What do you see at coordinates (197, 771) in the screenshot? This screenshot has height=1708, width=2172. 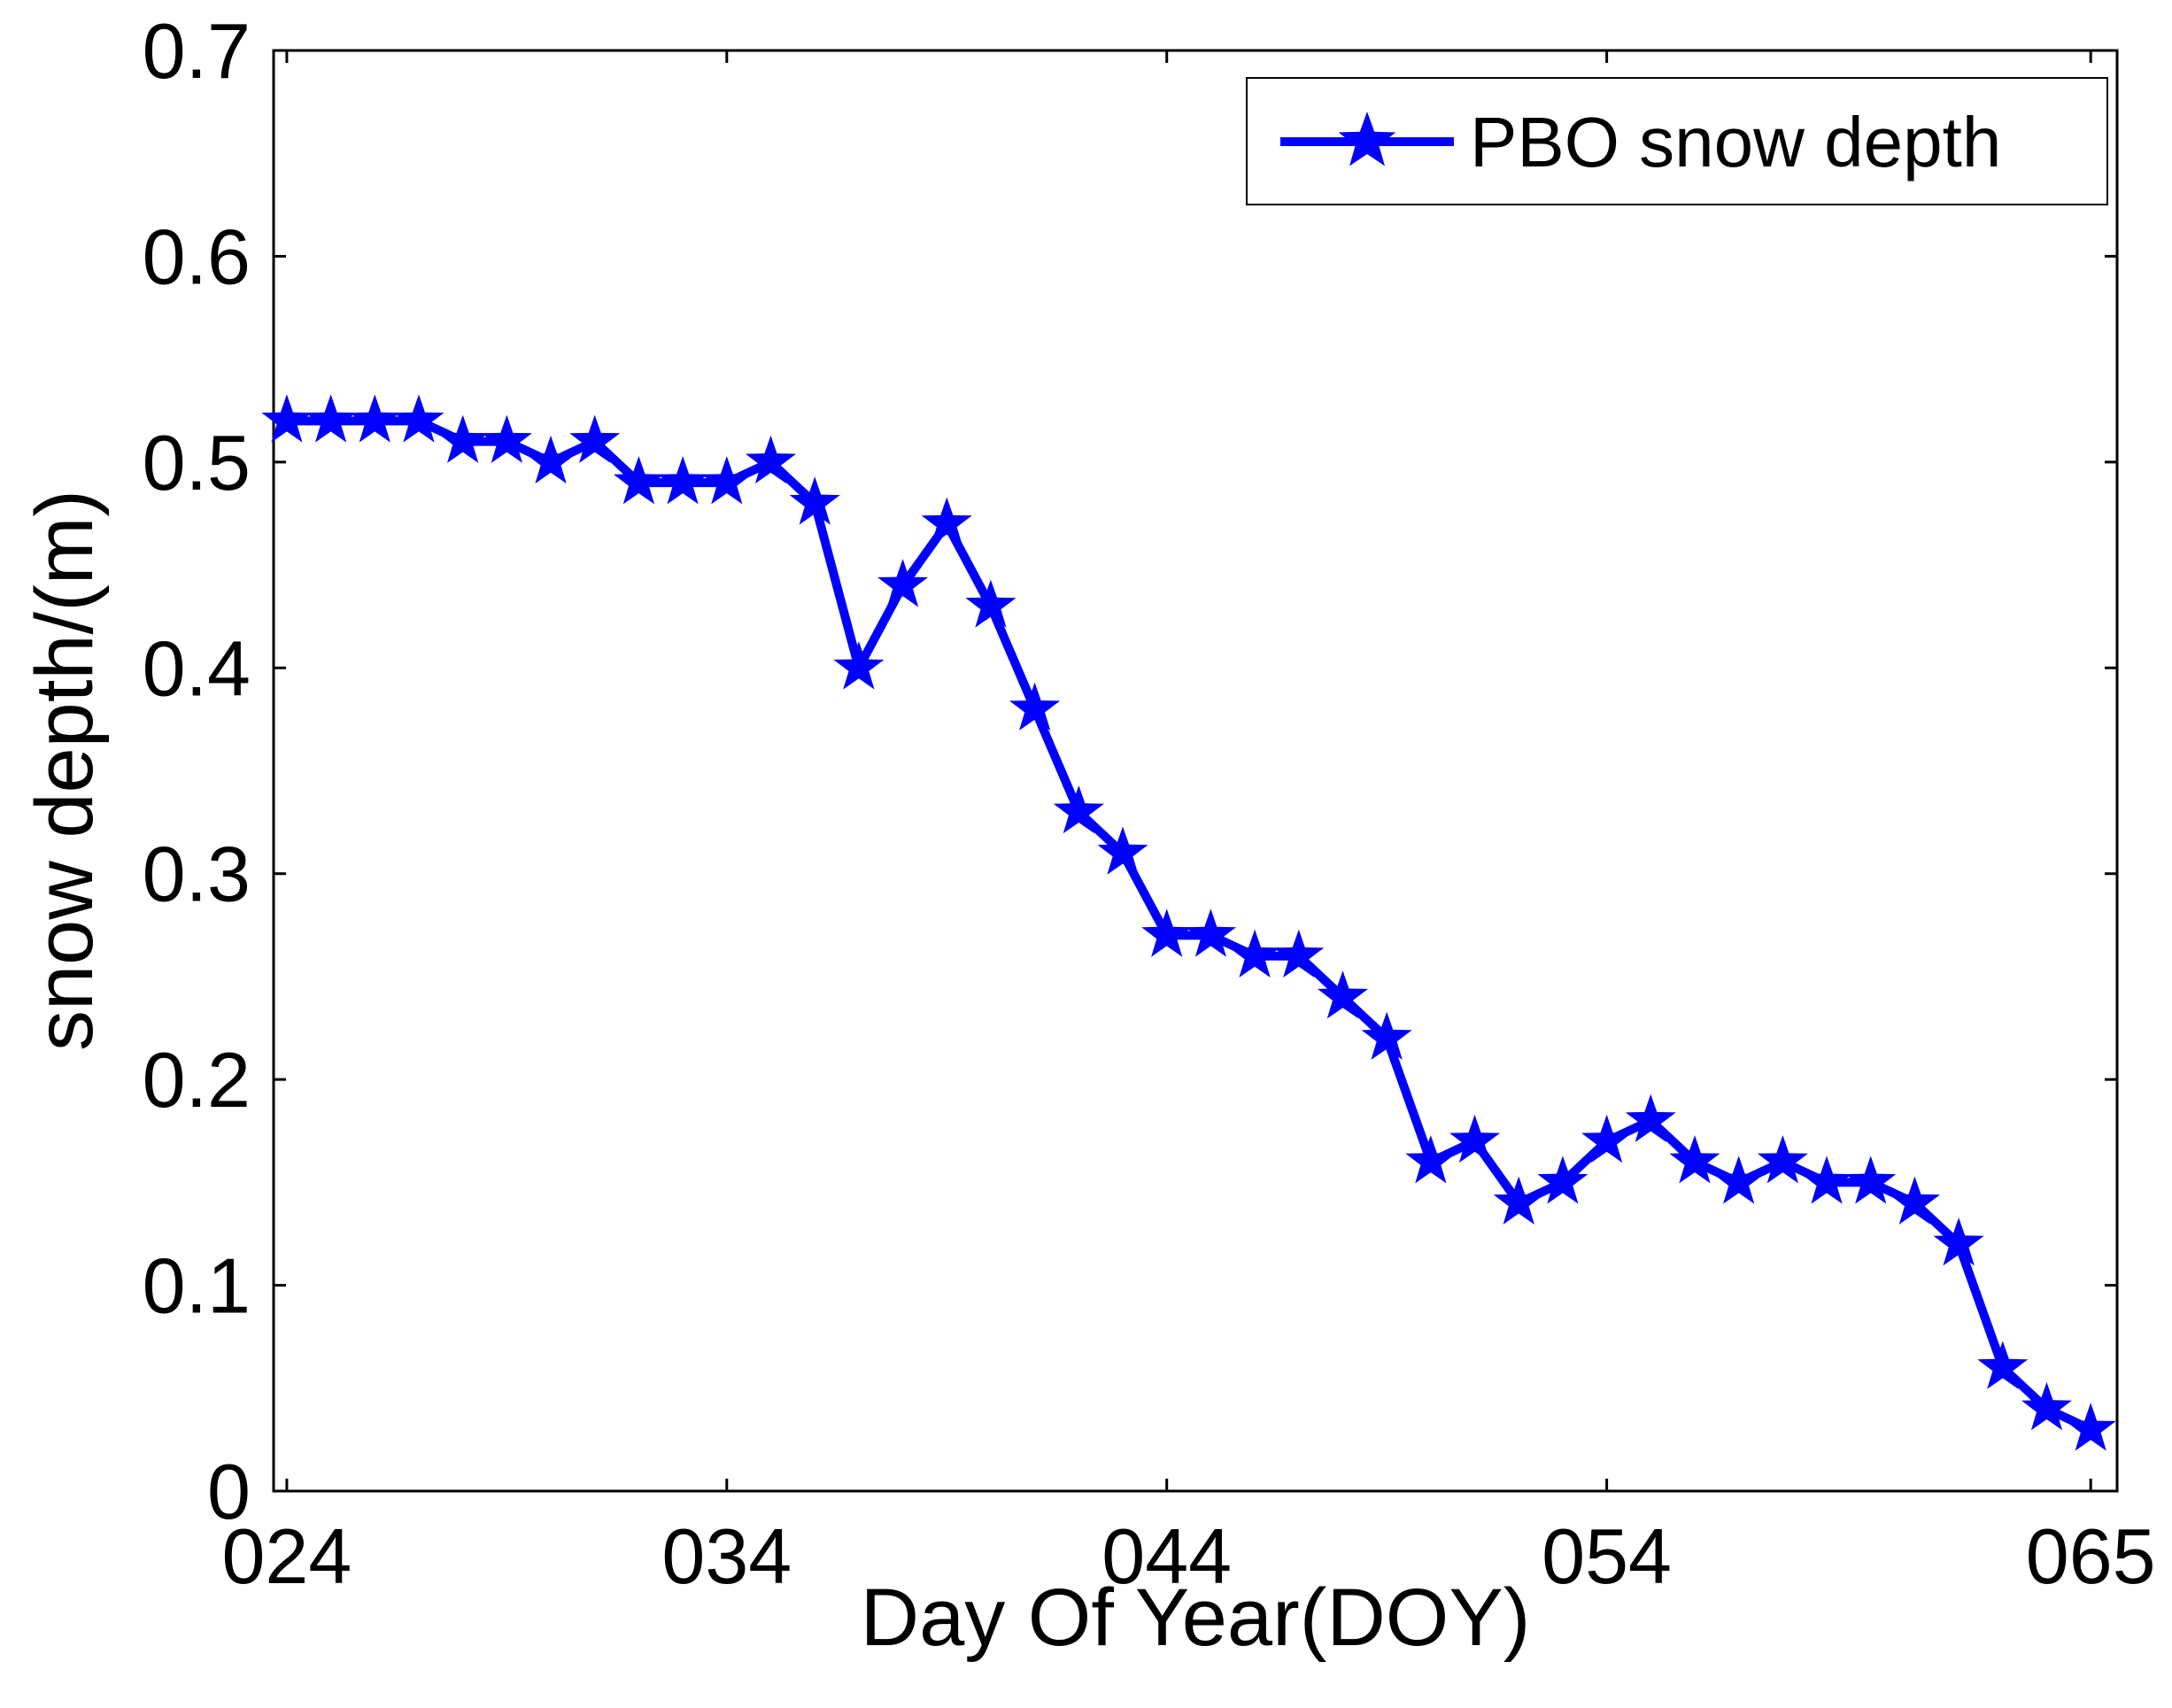 I see `y-tick-labels: 0 0.1 0.2 0.3 0.4 0.5 0.6 0.7` at bounding box center [197, 771].